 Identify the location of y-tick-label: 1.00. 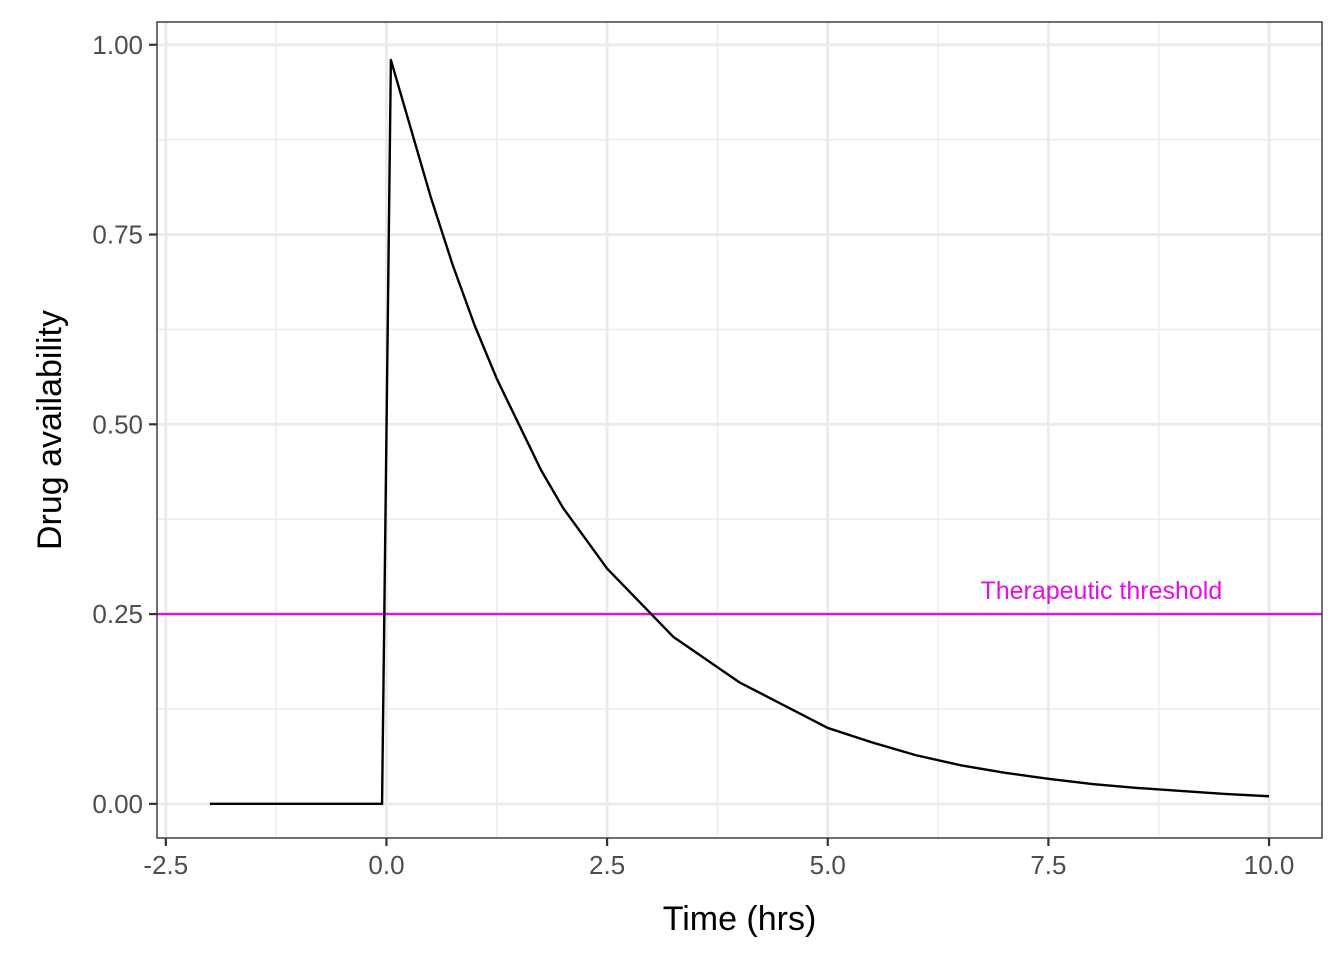
(117, 45).